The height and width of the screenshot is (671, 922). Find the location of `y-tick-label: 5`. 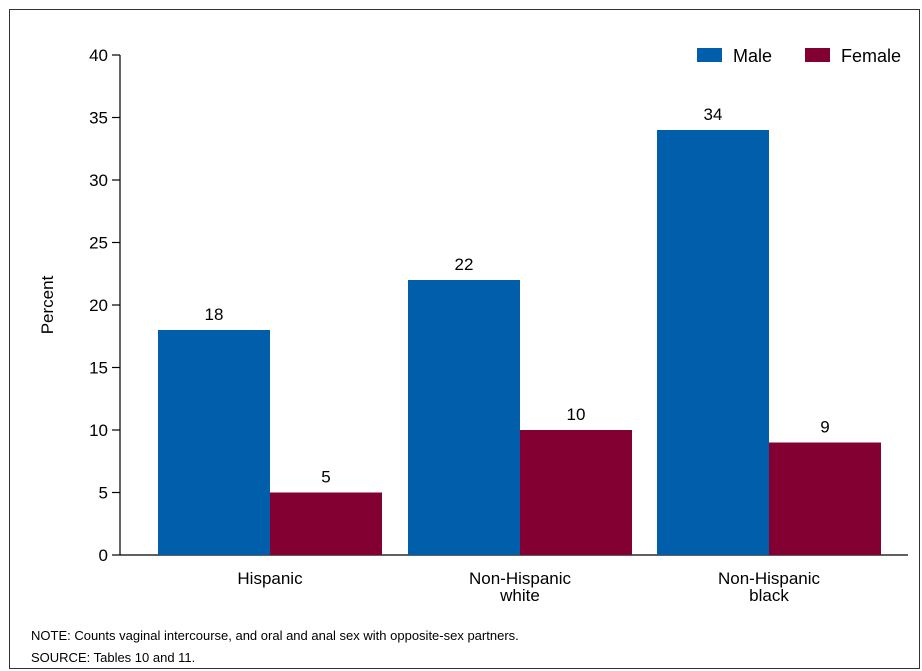

y-tick-label: 5 is located at coordinates (103, 493).